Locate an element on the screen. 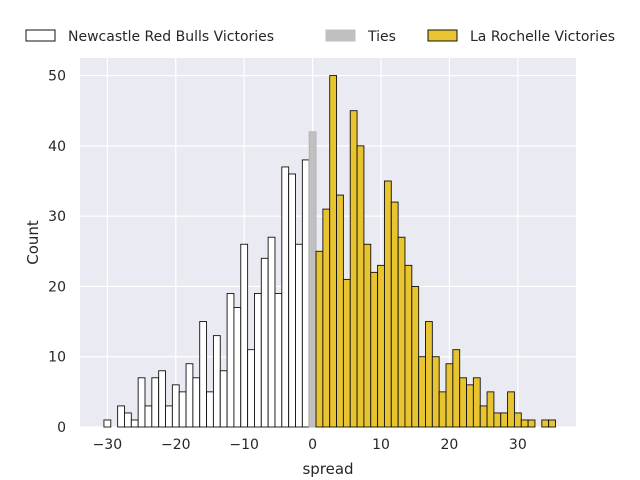 The width and height of the screenshot is (640, 480). y-tick-label: 10 is located at coordinates (57, 358).